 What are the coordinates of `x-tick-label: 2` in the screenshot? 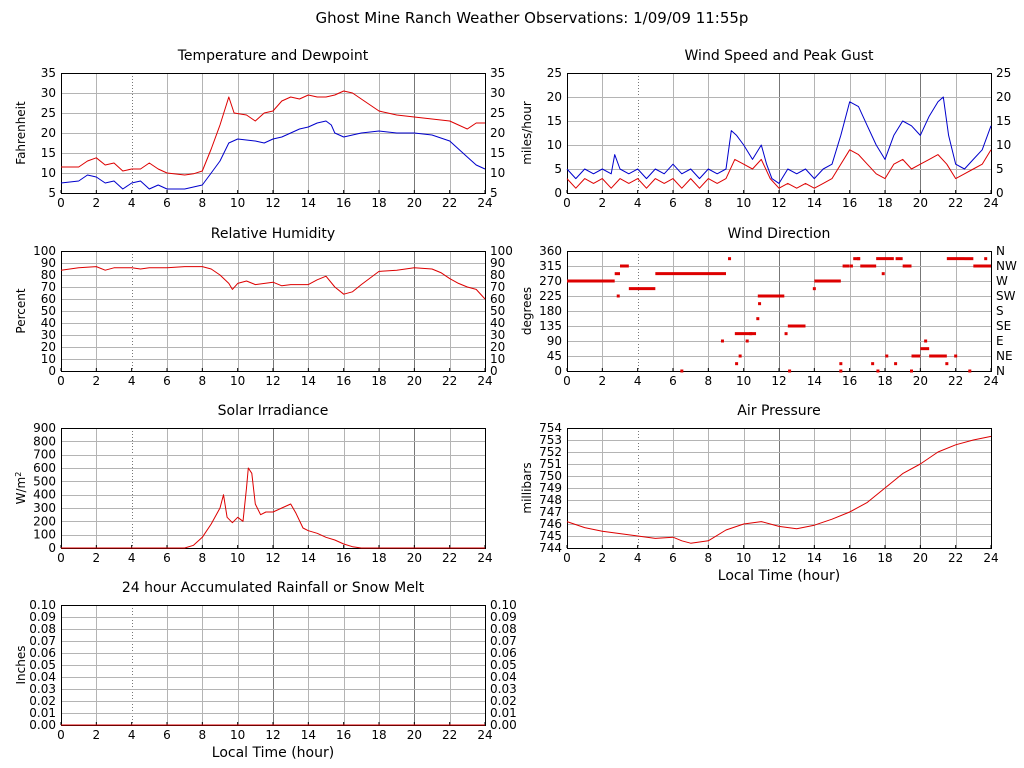 It's located at (603, 558).